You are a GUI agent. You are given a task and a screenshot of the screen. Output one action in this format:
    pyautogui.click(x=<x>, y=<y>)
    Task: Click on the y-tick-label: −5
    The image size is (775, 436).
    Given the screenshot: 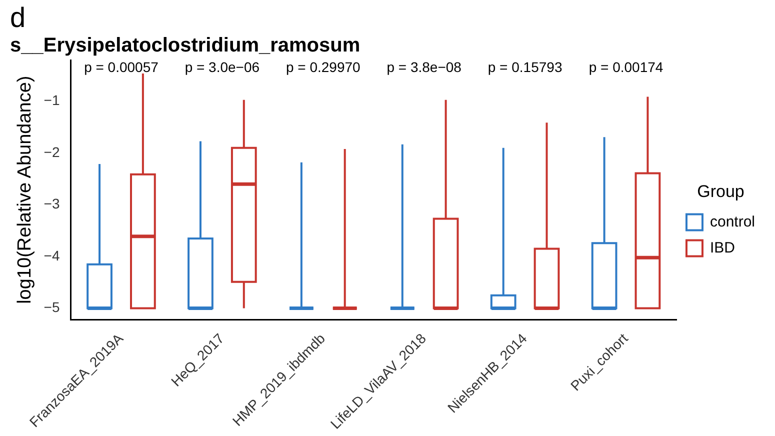 What is the action you would take?
    pyautogui.click(x=52, y=307)
    